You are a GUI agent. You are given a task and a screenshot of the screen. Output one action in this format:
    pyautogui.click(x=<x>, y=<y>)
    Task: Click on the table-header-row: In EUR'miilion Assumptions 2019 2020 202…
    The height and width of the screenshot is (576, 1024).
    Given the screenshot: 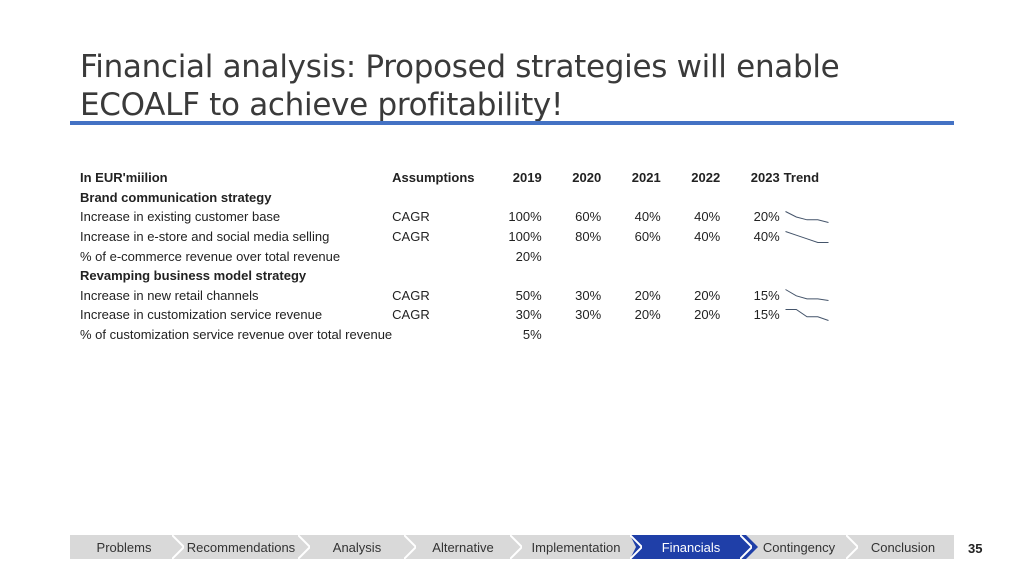 What is the action you would take?
    pyautogui.click(x=462, y=178)
    